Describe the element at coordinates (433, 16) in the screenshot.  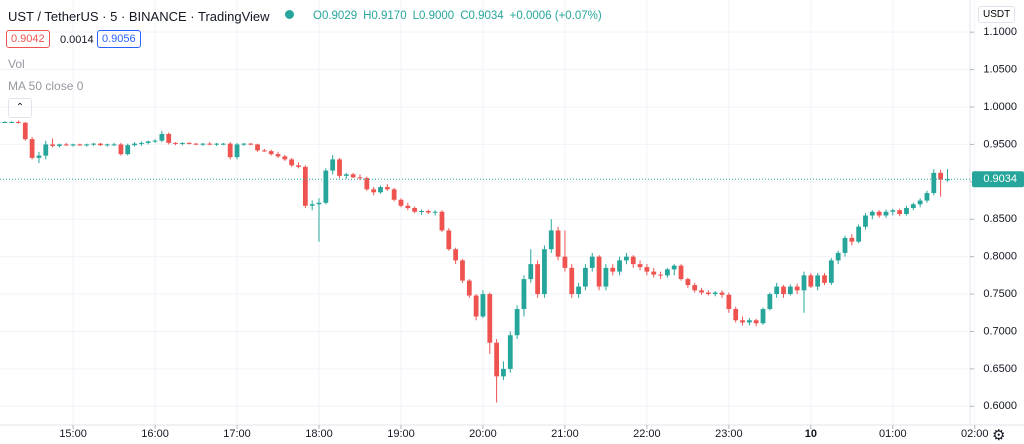
I see `legend-value: L0.9000` at that location.